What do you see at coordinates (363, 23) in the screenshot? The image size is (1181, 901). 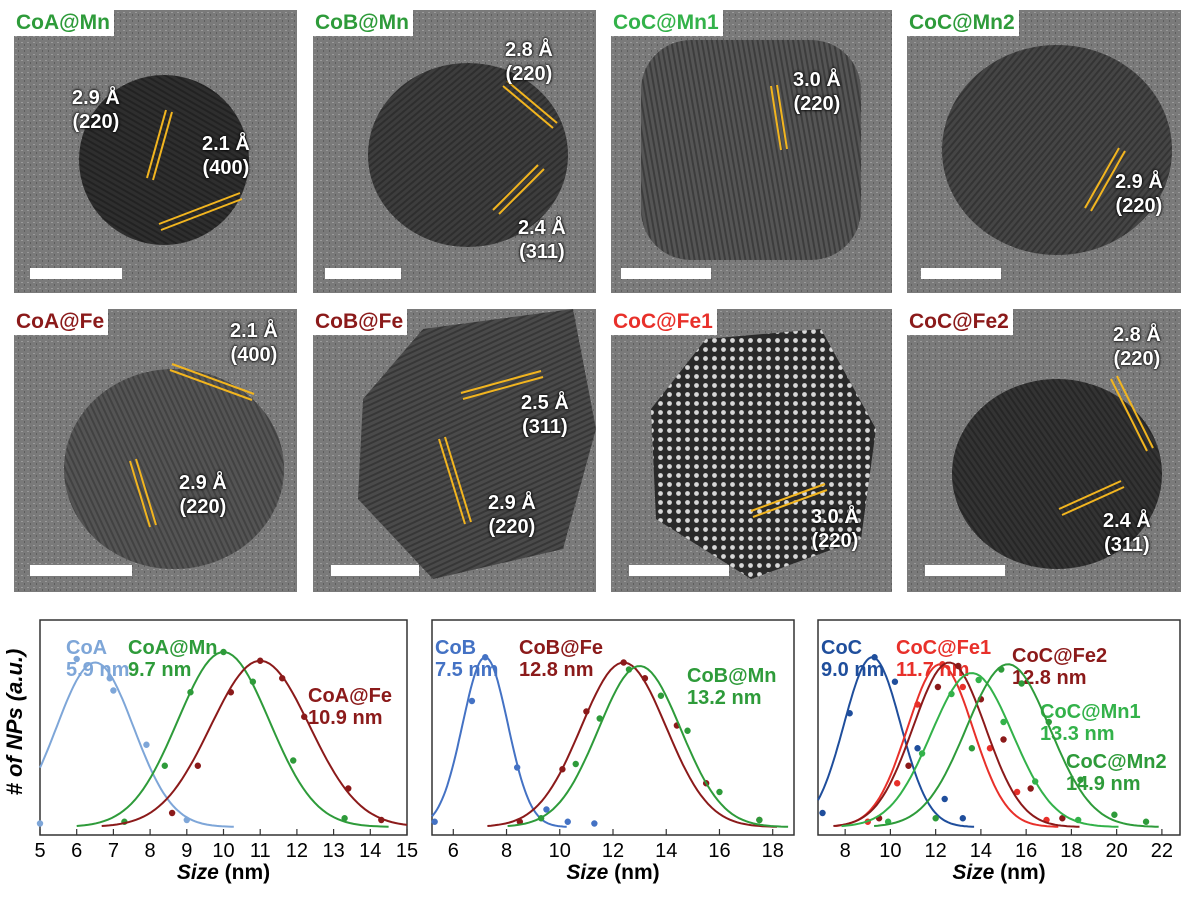 I see `panel-title: CoB@Mn` at bounding box center [363, 23].